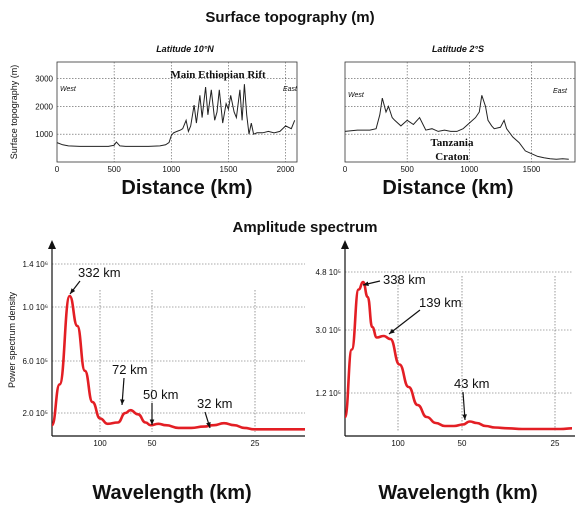 The image size is (580, 513). Describe the element at coordinates (44, 79) in the screenshot. I see `topo-10n-ytick: 3000` at that location.